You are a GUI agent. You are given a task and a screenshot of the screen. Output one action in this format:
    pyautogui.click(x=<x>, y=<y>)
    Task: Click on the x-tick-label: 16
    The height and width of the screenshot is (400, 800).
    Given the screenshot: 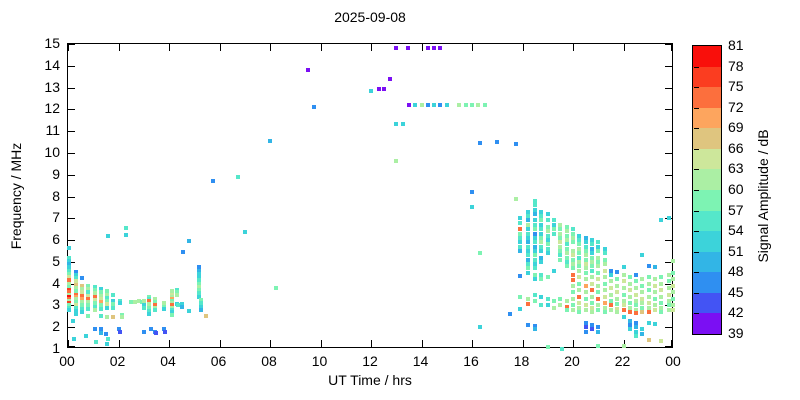 What is the action you would take?
    pyautogui.click(x=471, y=361)
    